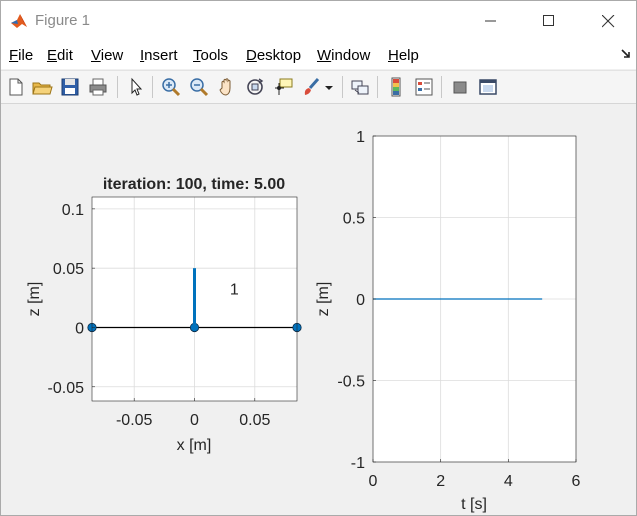 The height and width of the screenshot is (516, 637). What do you see at coordinates (254, 420) in the screenshot?
I see `left-axes-x-tick-label: 0.05` at bounding box center [254, 420].